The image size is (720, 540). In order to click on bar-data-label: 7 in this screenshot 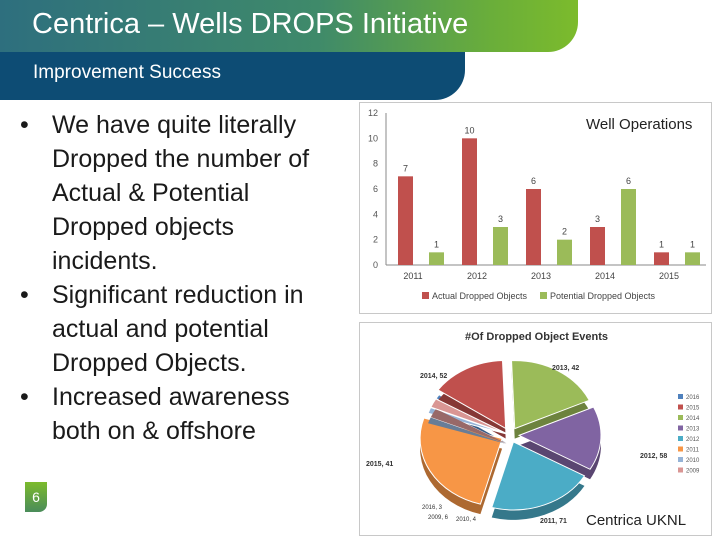, I will do `click(405, 168)`.